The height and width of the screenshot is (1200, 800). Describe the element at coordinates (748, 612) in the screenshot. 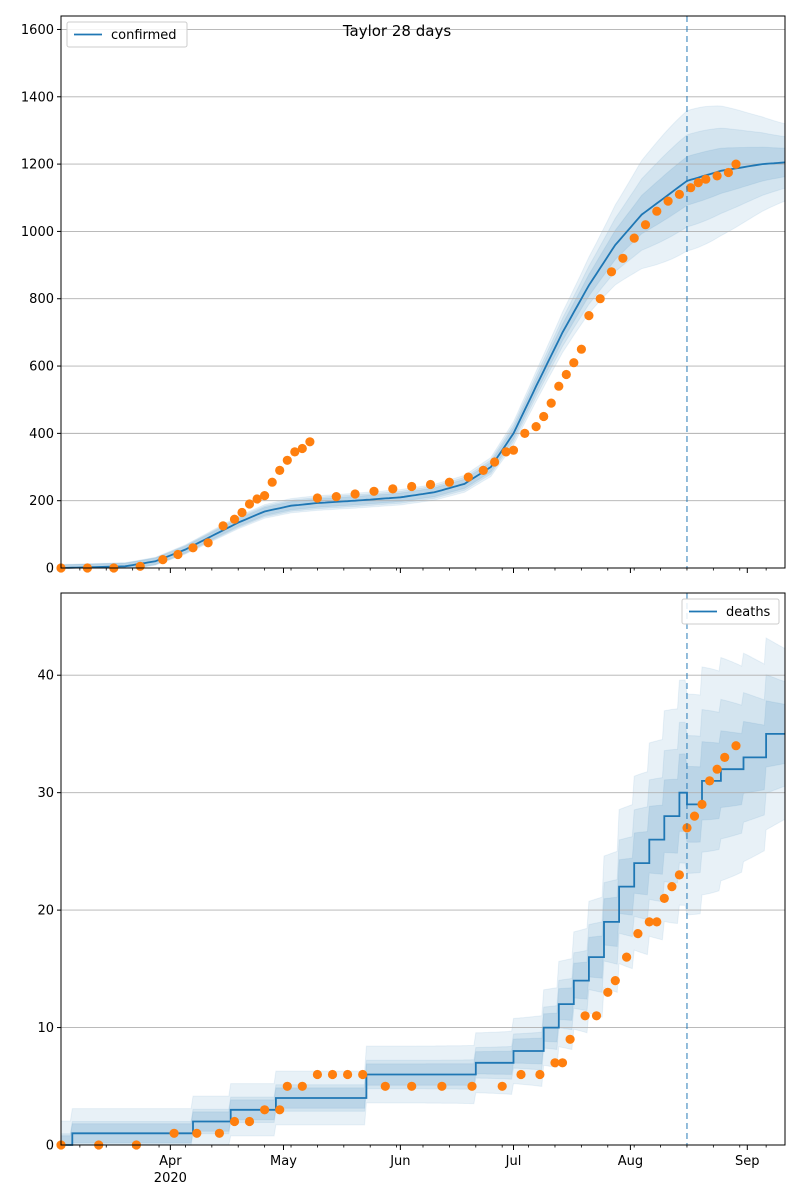

I see `legend-label: deaths` at that location.